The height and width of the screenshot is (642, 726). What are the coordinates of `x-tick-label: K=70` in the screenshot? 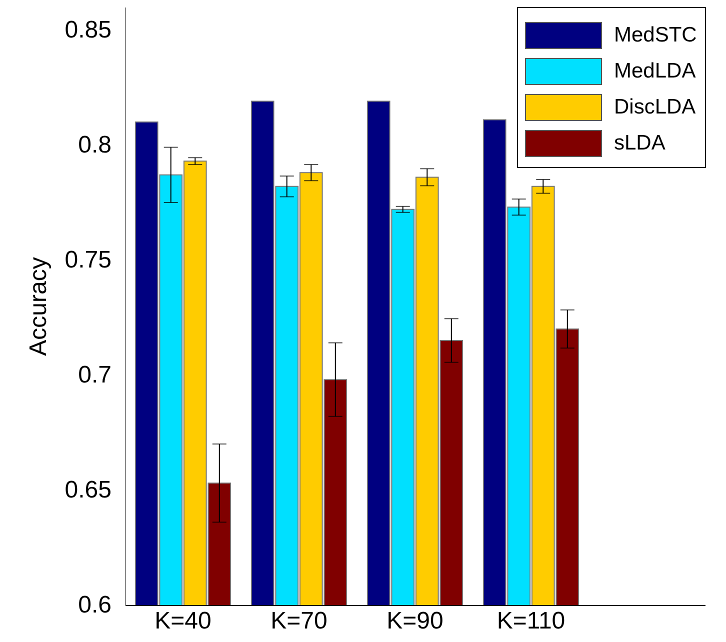 It's located at (299, 621).